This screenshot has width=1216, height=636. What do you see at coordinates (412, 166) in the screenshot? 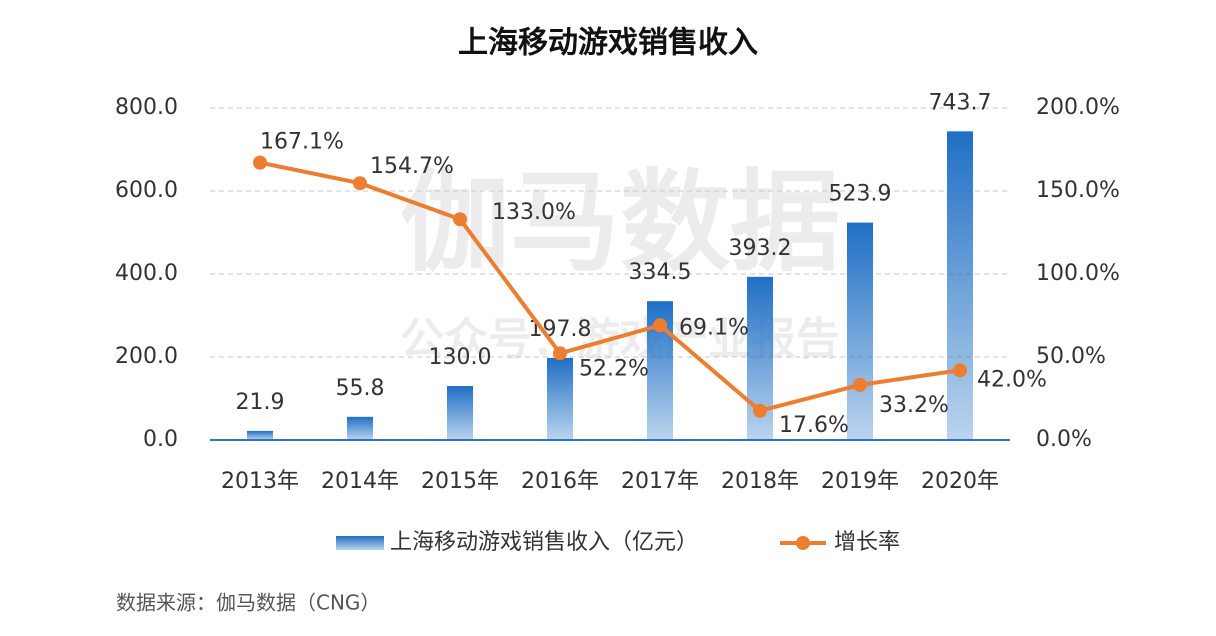
I see `data-label: 154.7%` at bounding box center [412, 166].